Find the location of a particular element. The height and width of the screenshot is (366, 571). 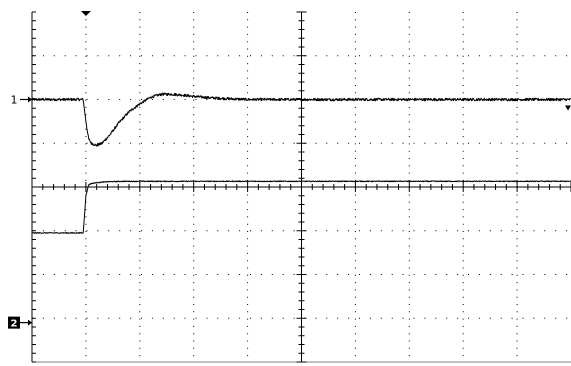

channel-2-arrow-head is located at coordinates (30, 322).